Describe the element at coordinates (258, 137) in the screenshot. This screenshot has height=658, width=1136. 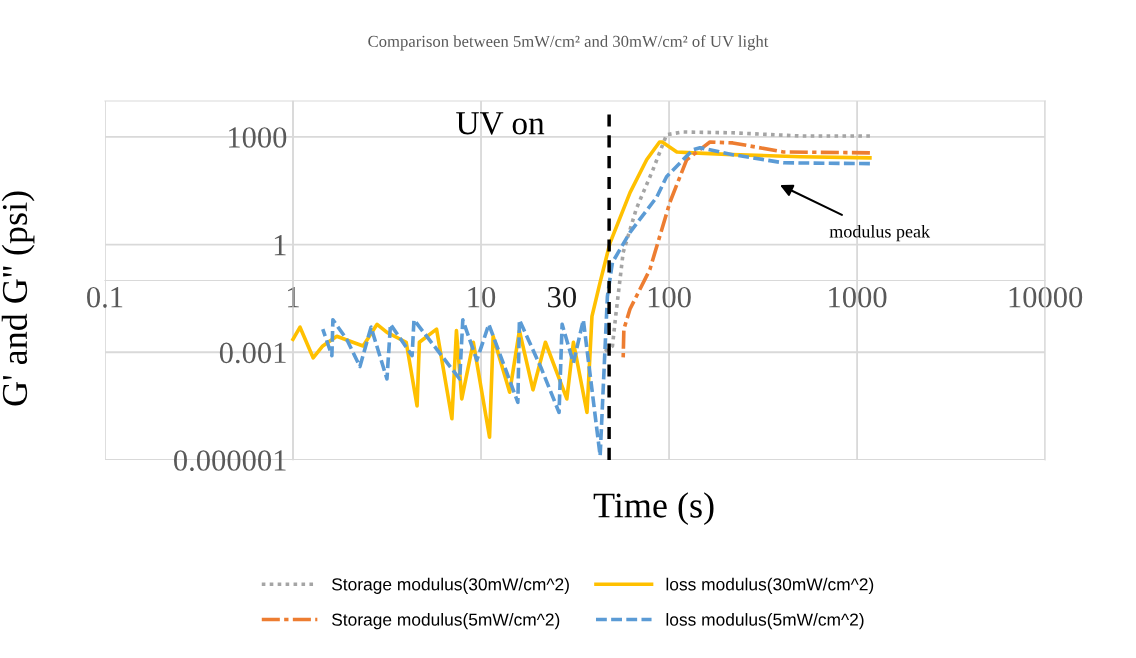
I see `y-tick-label: 1000` at that location.